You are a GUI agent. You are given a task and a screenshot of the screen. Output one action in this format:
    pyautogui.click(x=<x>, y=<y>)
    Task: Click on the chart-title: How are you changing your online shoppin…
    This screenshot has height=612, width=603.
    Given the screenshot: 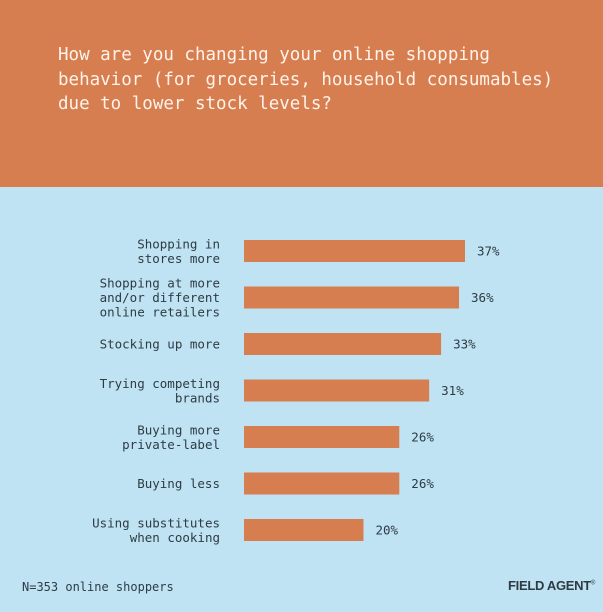 What is the action you would take?
    pyautogui.click(x=306, y=79)
    